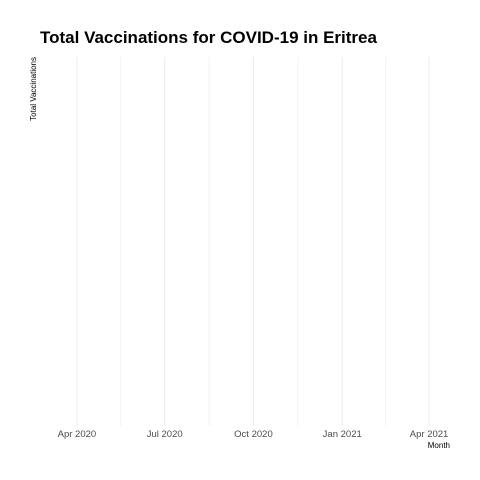 The width and height of the screenshot is (480, 480). I want to click on x-axis-ticks: Apr 2020 Jul 2020 Oct 2020 Jan 2021 Apr 2021, so click(253, 434).